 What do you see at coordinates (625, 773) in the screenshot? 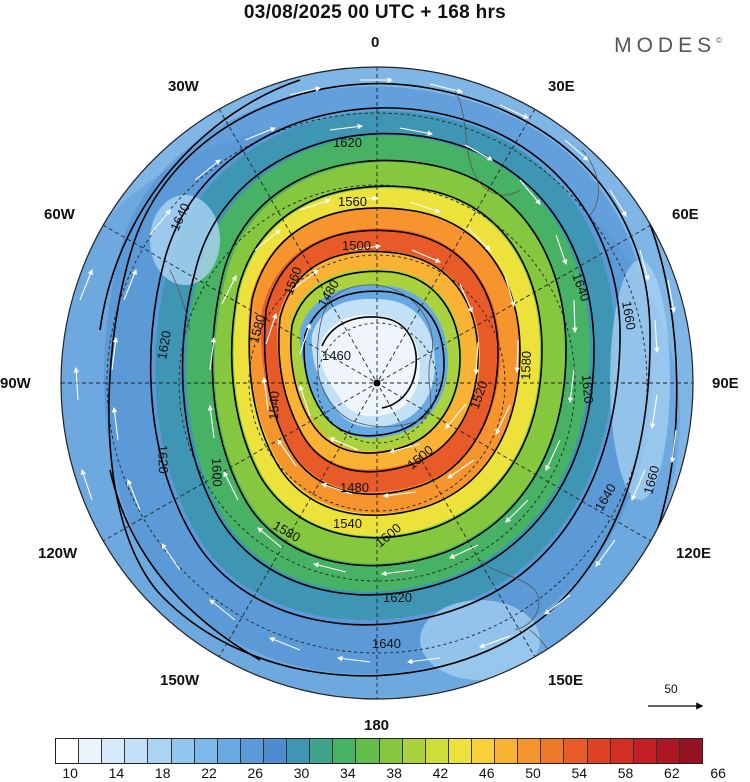
I see `colorbar-tick-label: 58` at bounding box center [625, 773].